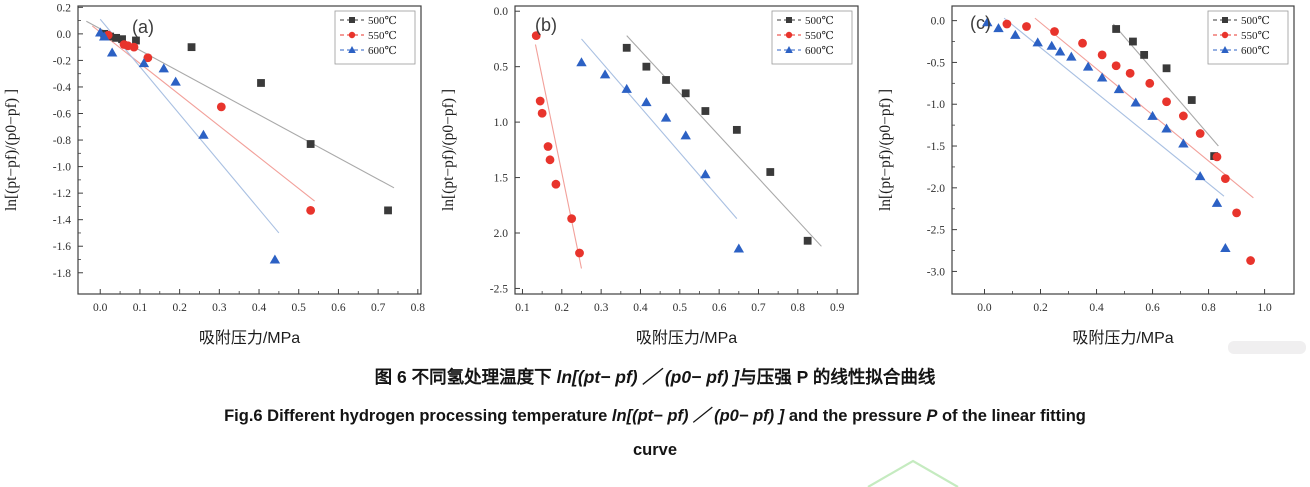 The height and width of the screenshot is (487, 1310). I want to click on panel-label: (c), so click(980, 23).